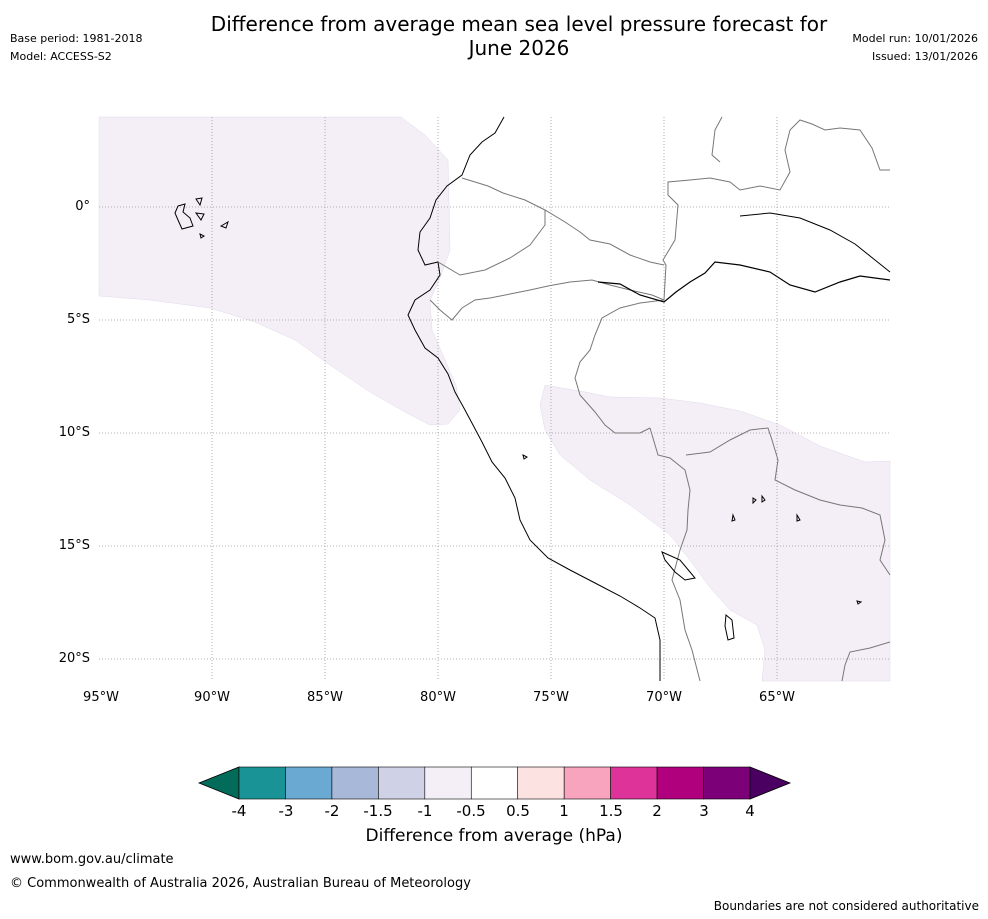  Describe the element at coordinates (519, 48) in the screenshot. I see `title-line-2: June 2026` at that location.